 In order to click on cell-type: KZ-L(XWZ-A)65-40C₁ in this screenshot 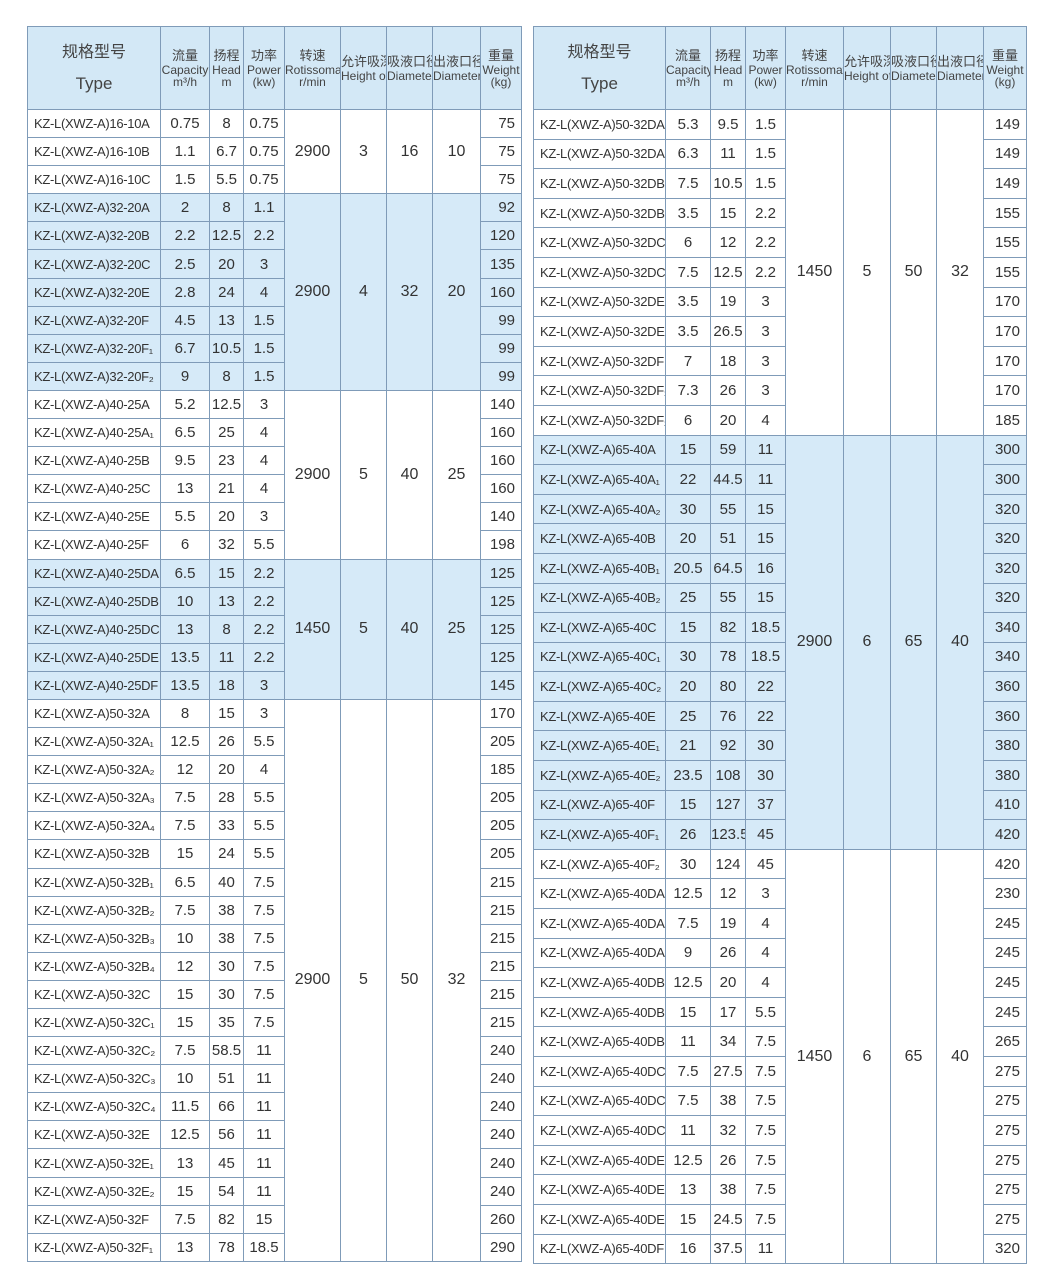, I will do `click(599, 657)`.